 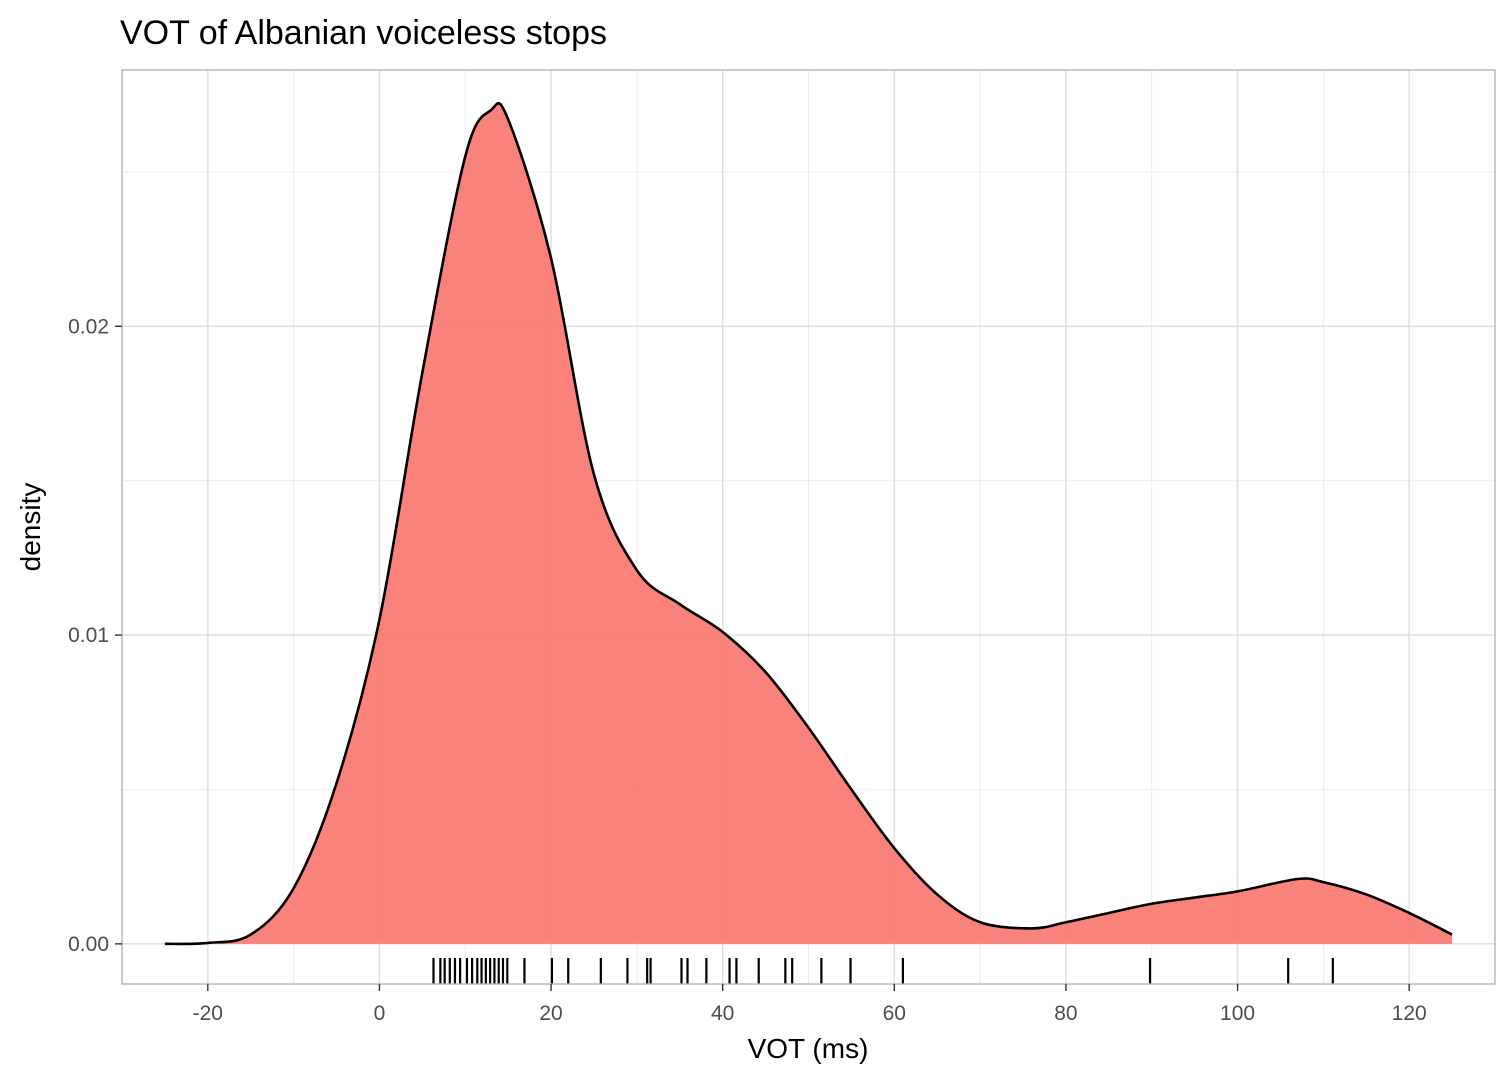 What do you see at coordinates (550, 1013) in the screenshot?
I see `x-tick-label: 20` at bounding box center [550, 1013].